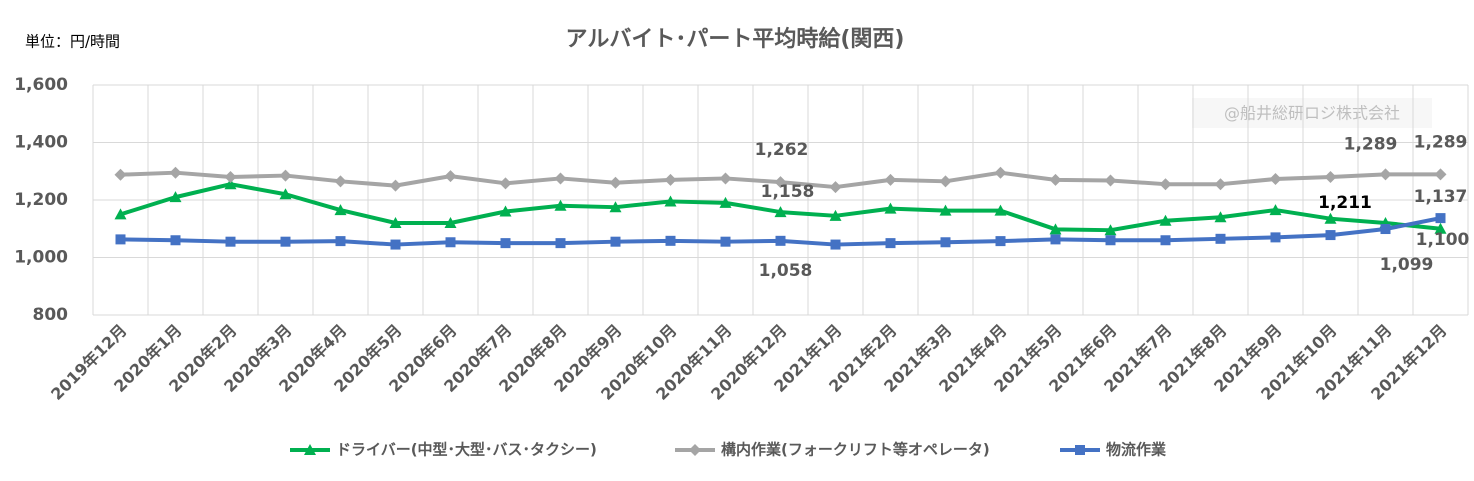 The image size is (1474, 481). Describe the element at coordinates (1345, 203) in the screenshot. I see `annotation: 1,211` at that location.